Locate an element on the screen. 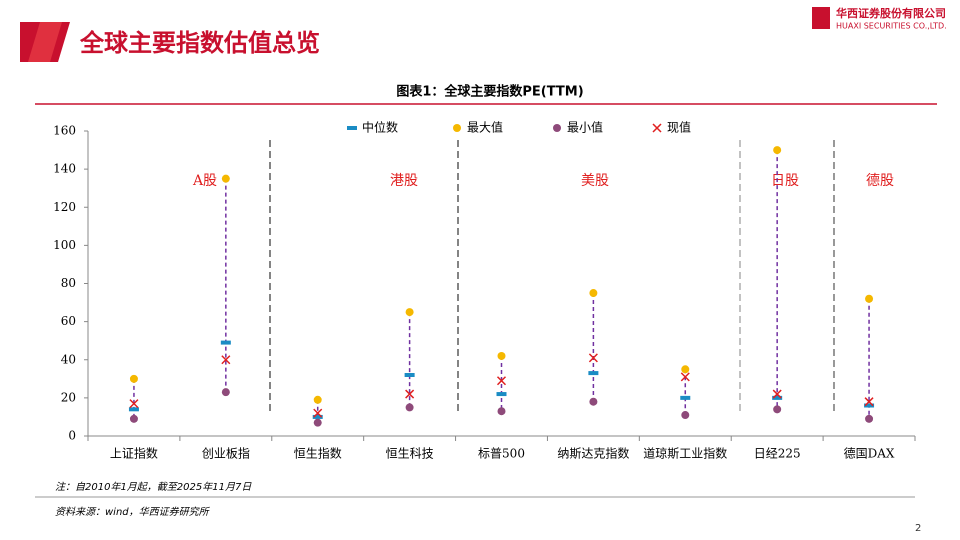 The width and height of the screenshot is (960, 540). logo-icon is located at coordinates (821, 18).